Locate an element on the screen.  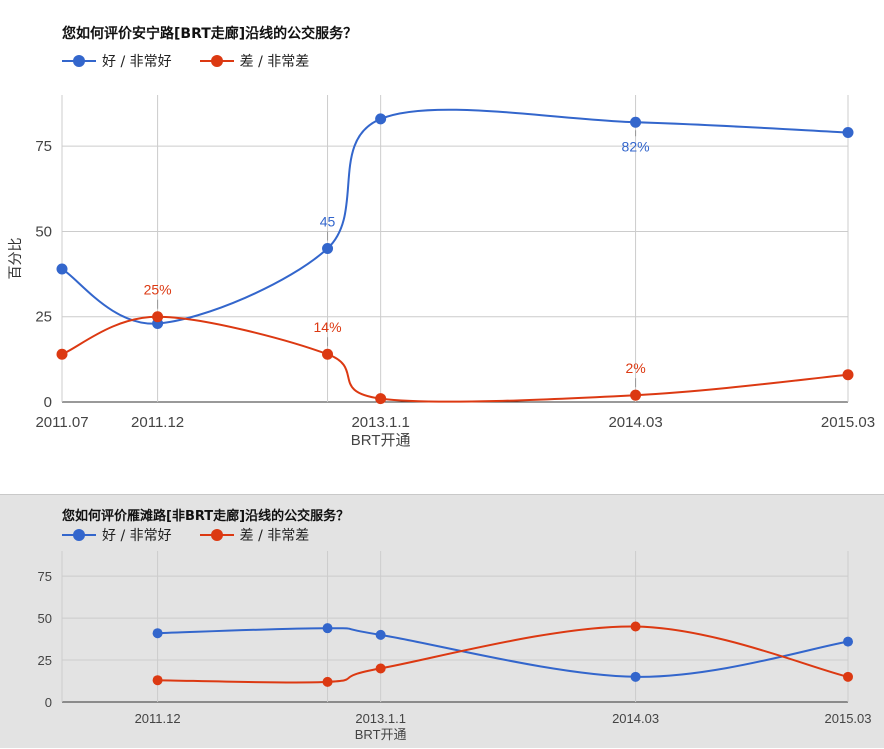
data-label: 82% is located at coordinates (636, 146).